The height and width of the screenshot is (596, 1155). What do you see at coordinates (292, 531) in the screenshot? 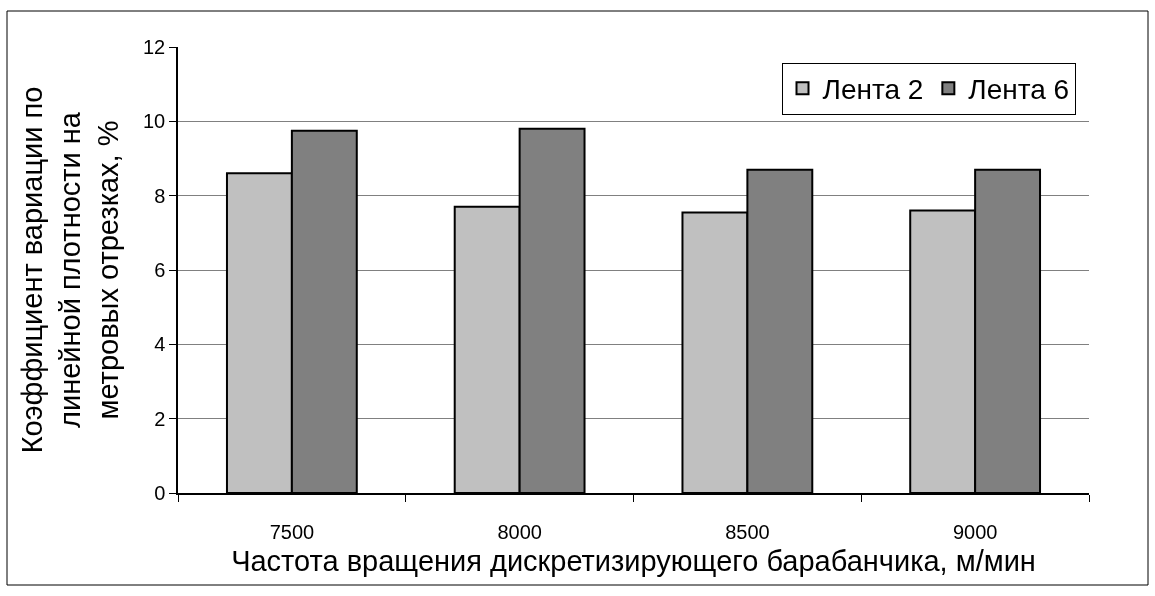
I see `x-tick-label: 7500` at bounding box center [292, 531].